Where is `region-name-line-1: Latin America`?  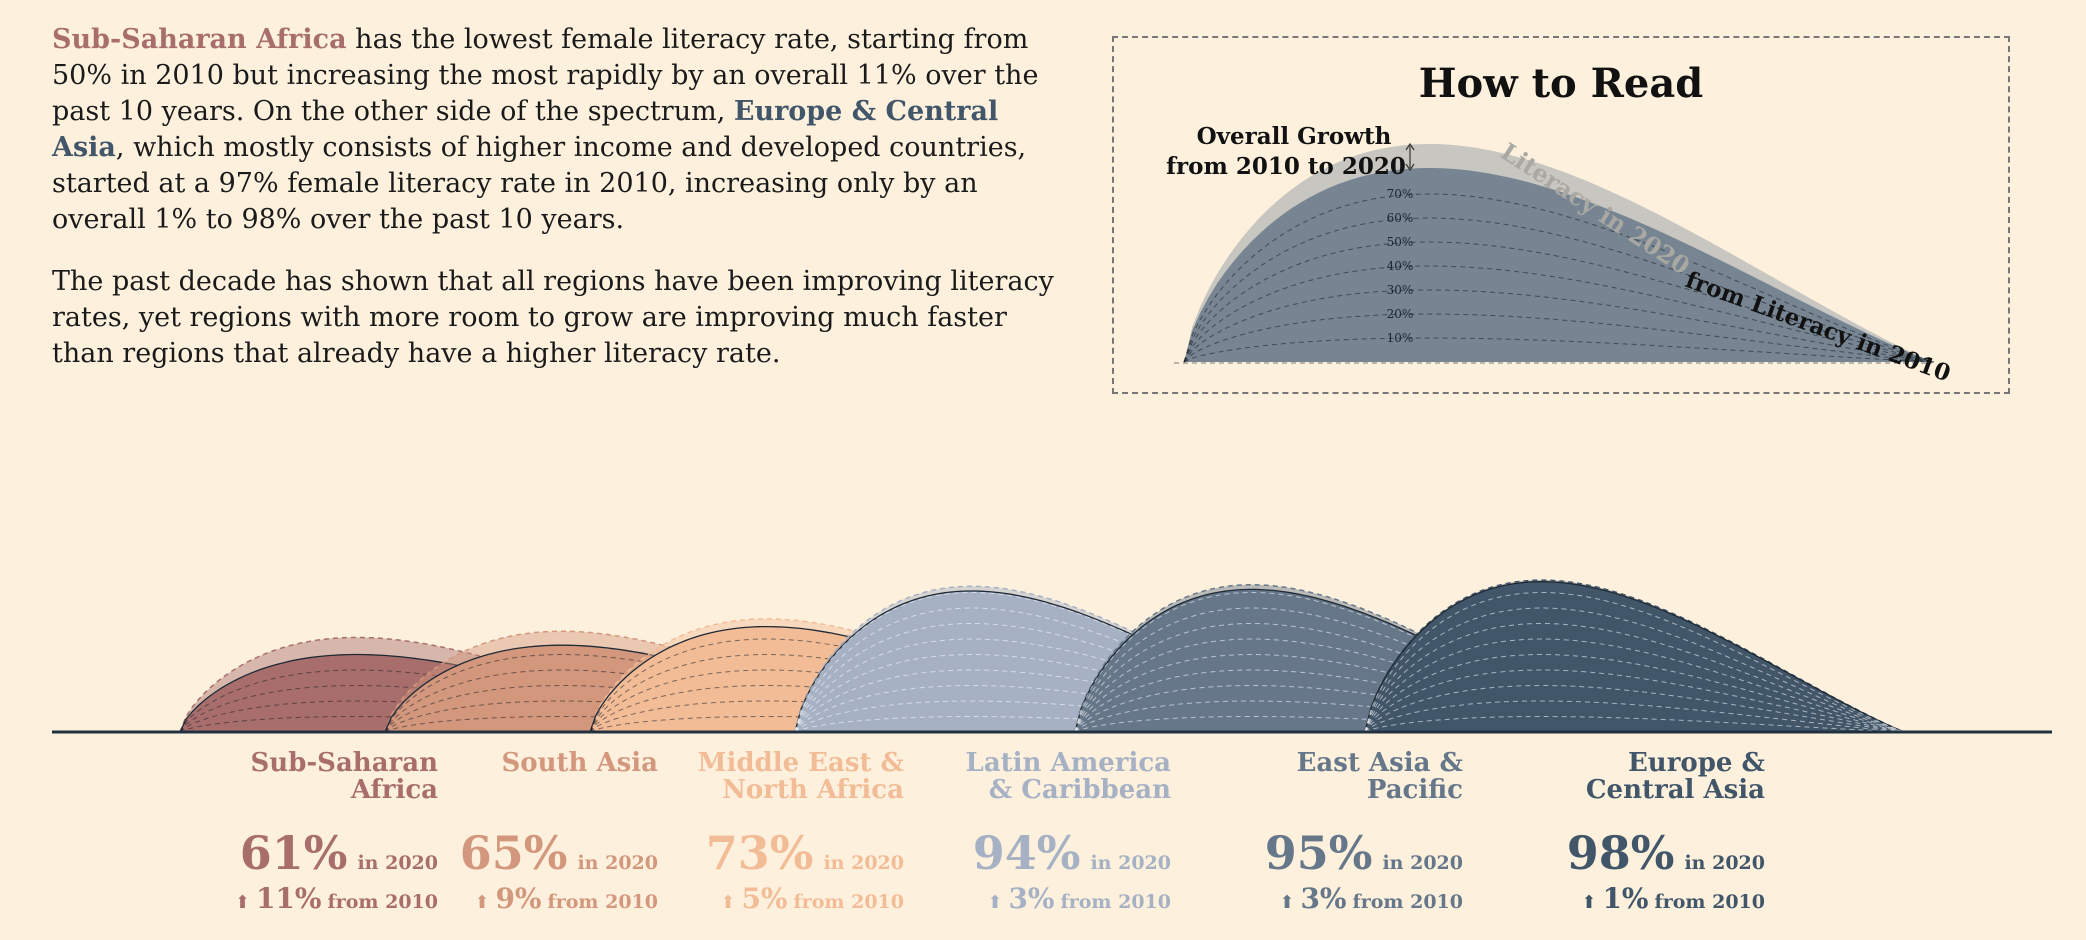 region-name-line-1: Latin America is located at coordinates (1068, 763).